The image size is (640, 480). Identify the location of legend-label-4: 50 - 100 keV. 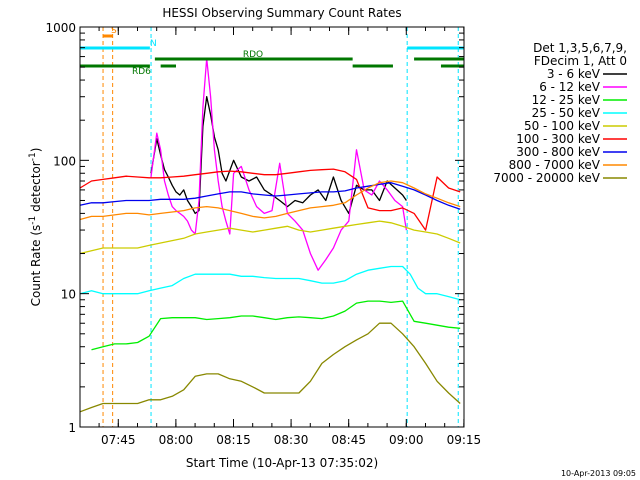
(562, 126).